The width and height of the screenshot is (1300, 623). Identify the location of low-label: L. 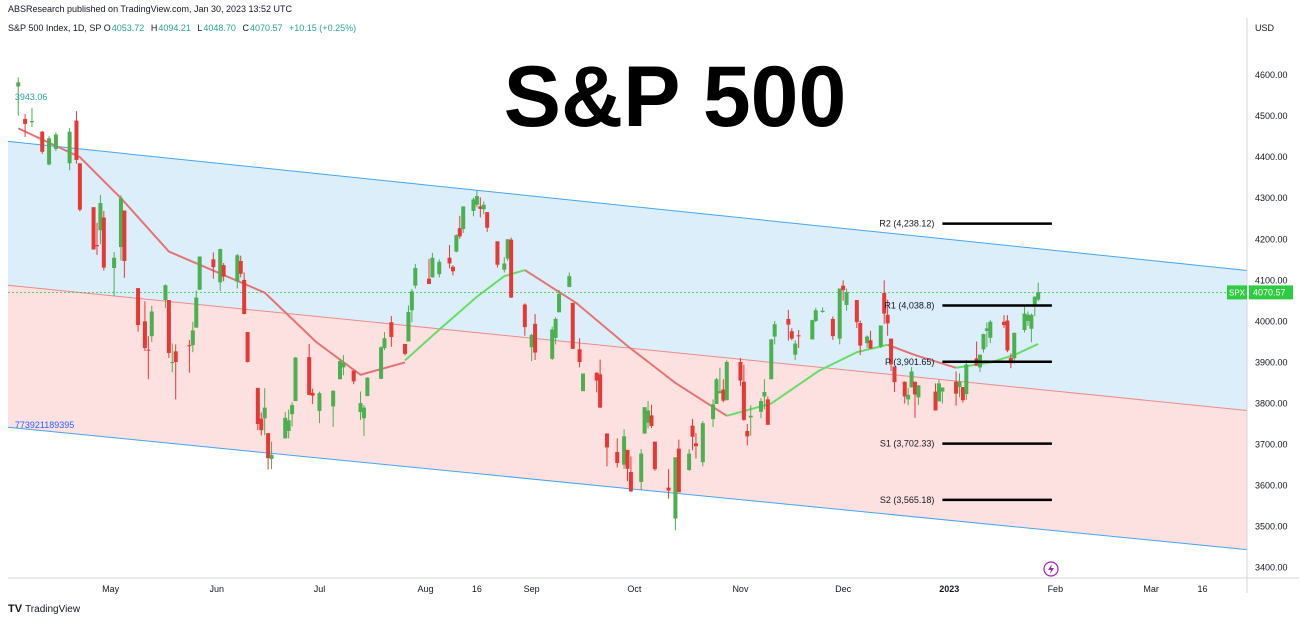
(200, 28).